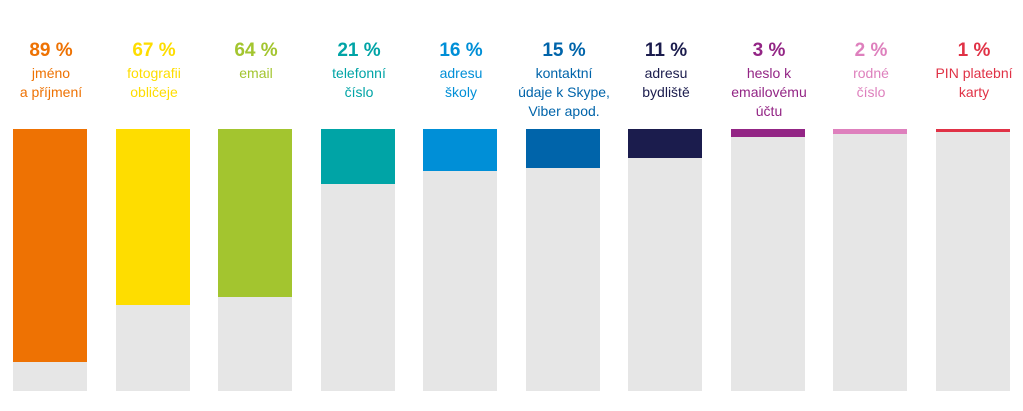 This screenshot has width=1023, height=411. Describe the element at coordinates (769, 111) in the screenshot. I see `bar-category-label-line: účtu` at that location.